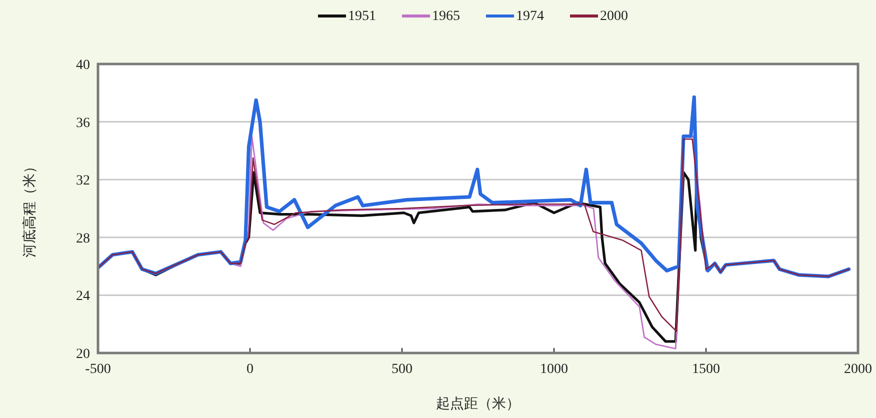 Image resolution: width=876 pixels, height=418 pixels. Describe the element at coordinates (858, 369) in the screenshot. I see `x-tick-label: 2000` at that location.